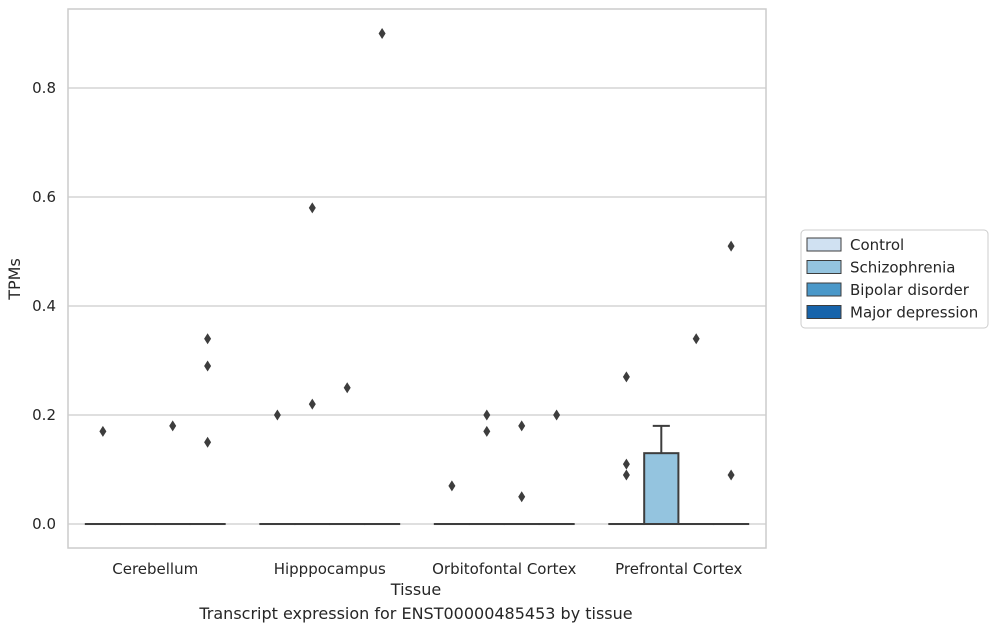  I want to click on box, so click(661, 489).